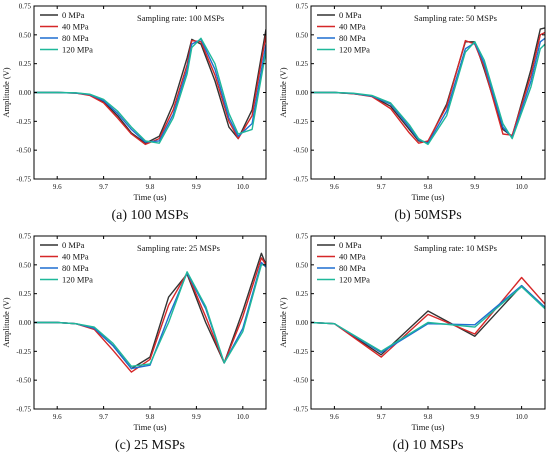 The image size is (550, 458). Describe the element at coordinates (455, 248) in the screenshot. I see `chart-title: Sampling rate: 10 MSPs` at that location.